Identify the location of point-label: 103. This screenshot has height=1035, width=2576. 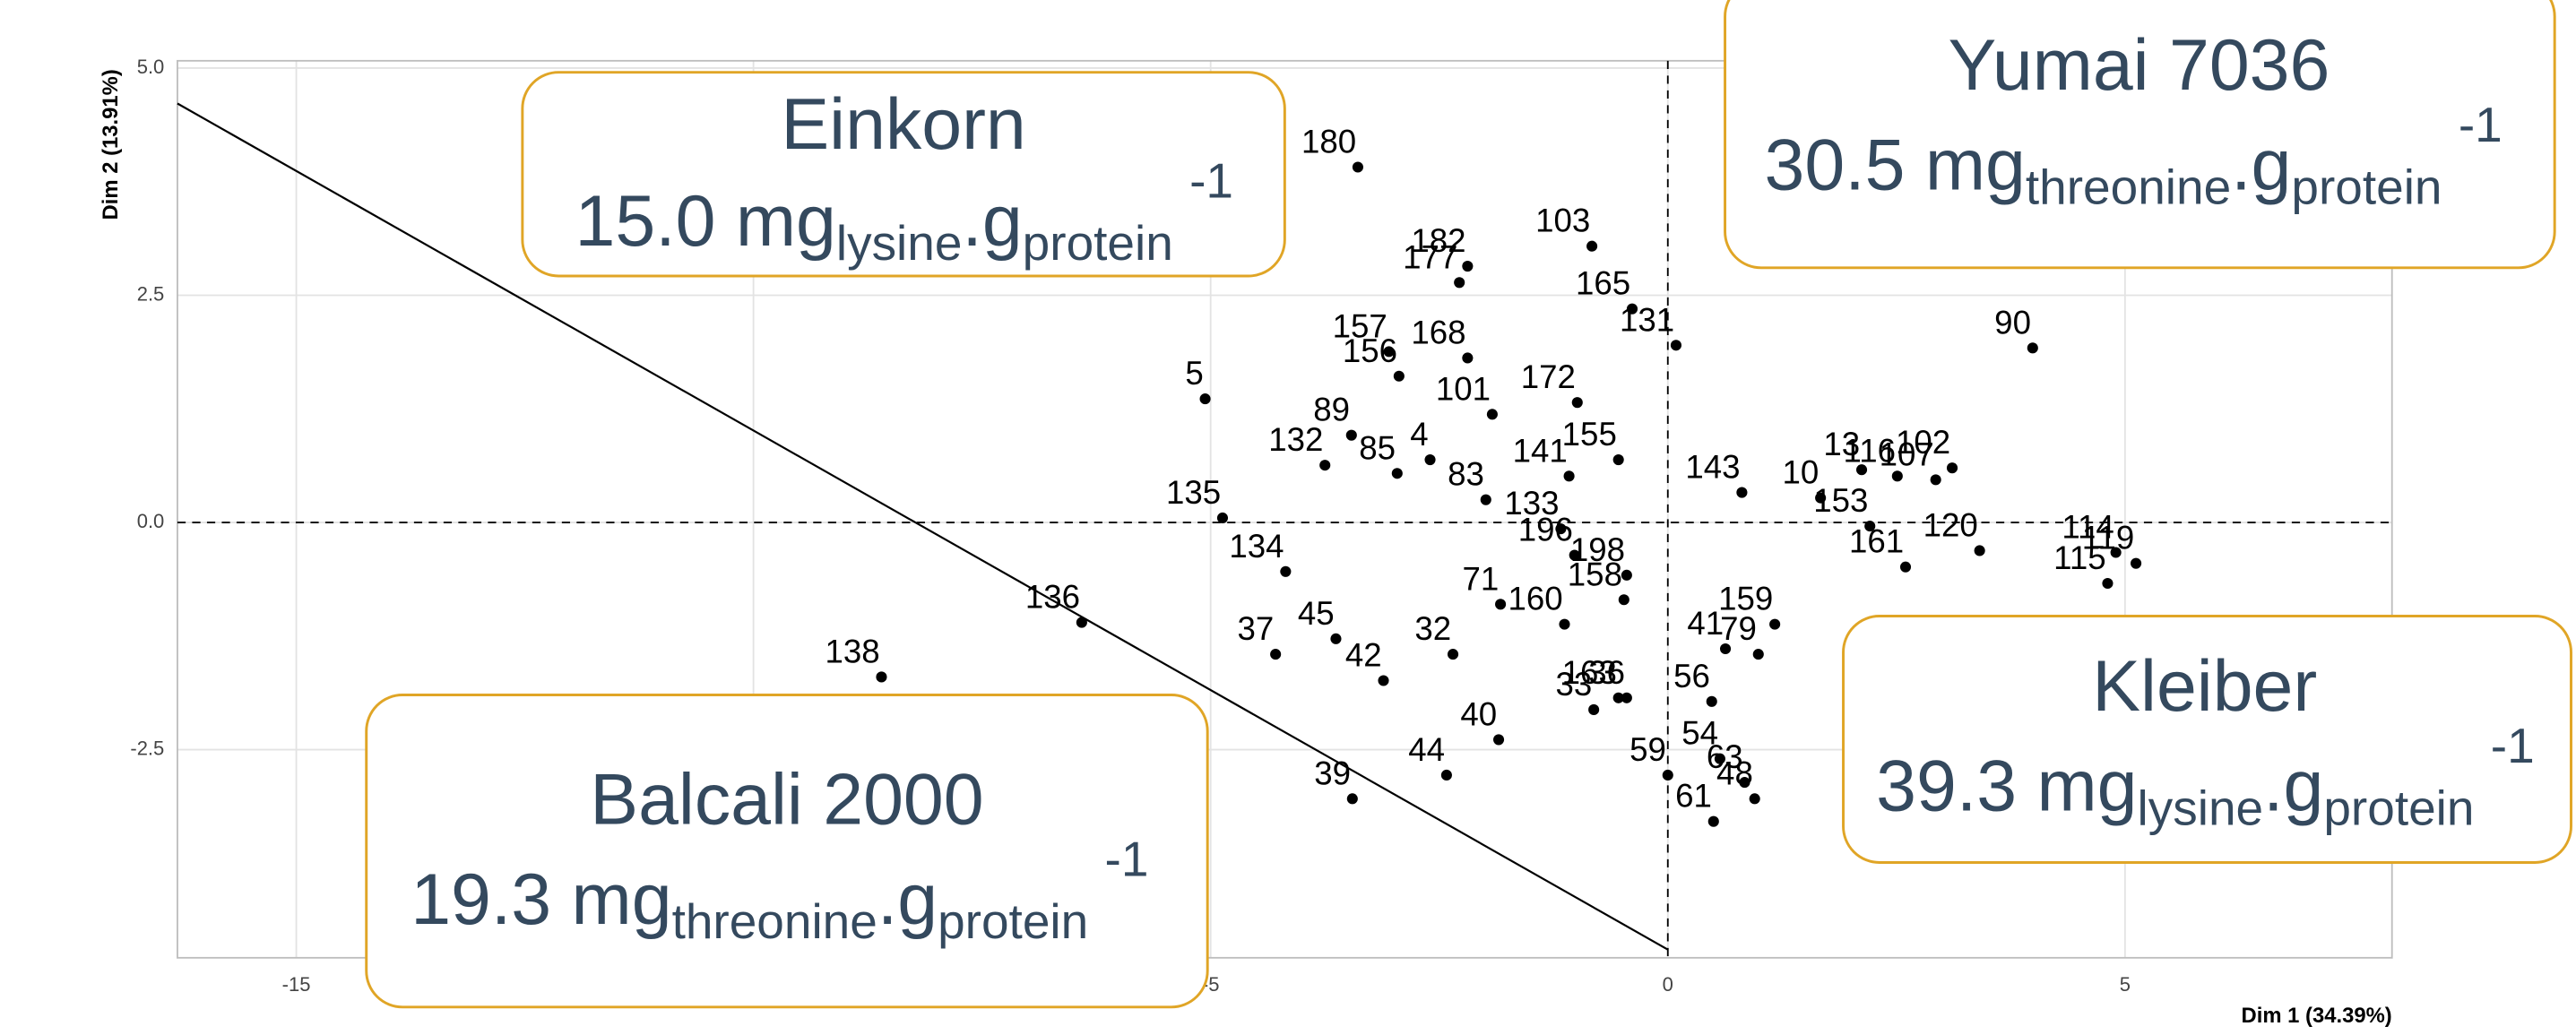
(1562, 221).